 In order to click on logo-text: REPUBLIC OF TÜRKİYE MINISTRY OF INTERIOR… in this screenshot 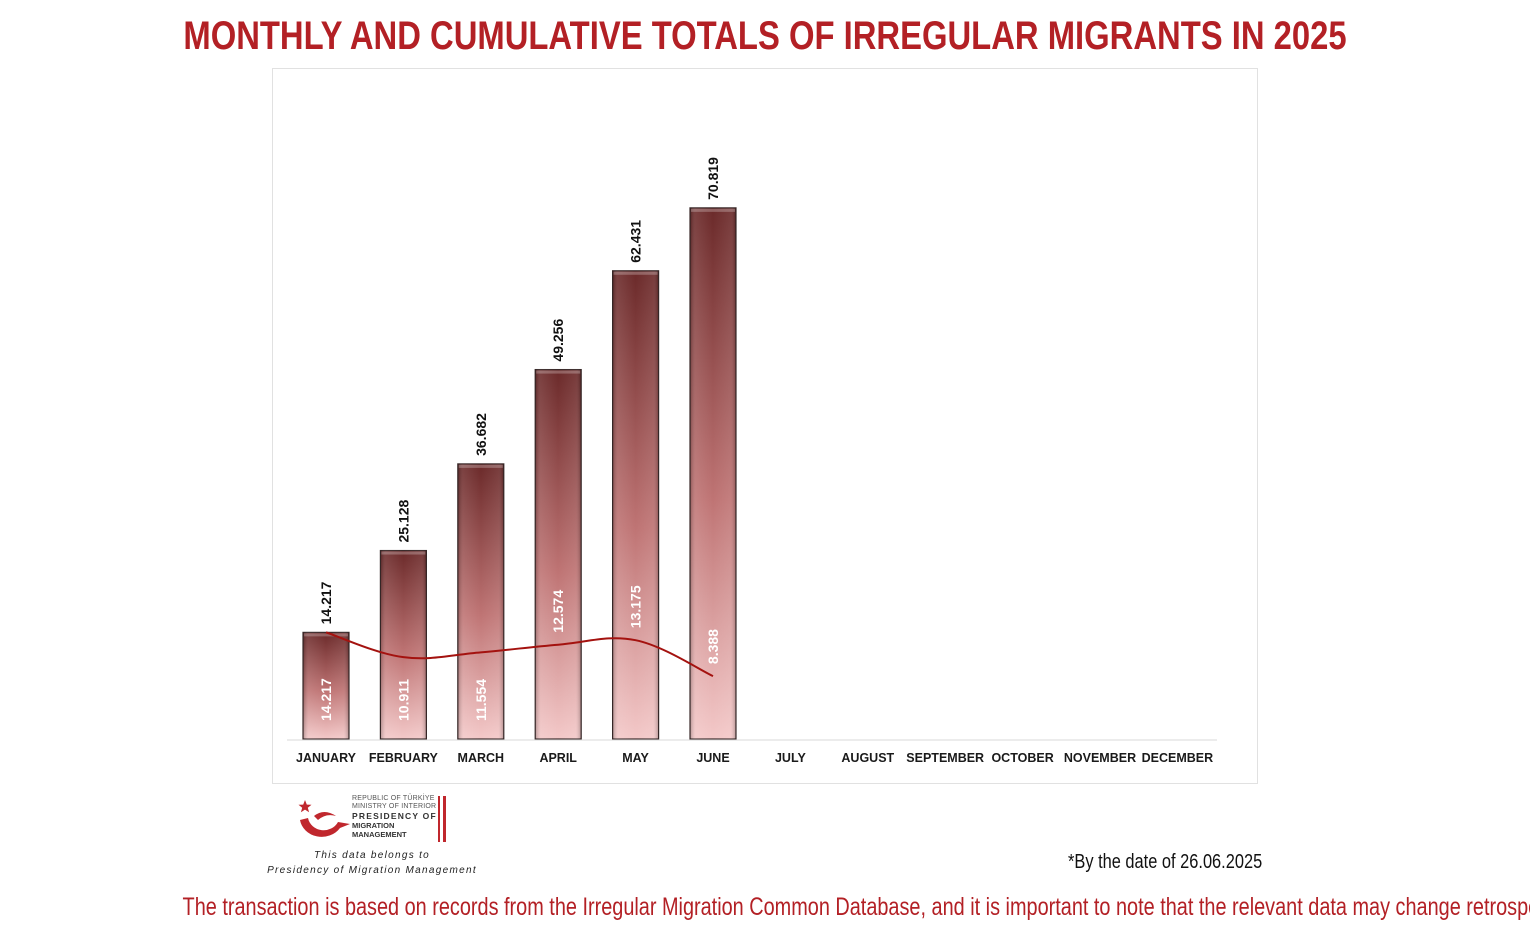, I will do `click(397, 817)`.